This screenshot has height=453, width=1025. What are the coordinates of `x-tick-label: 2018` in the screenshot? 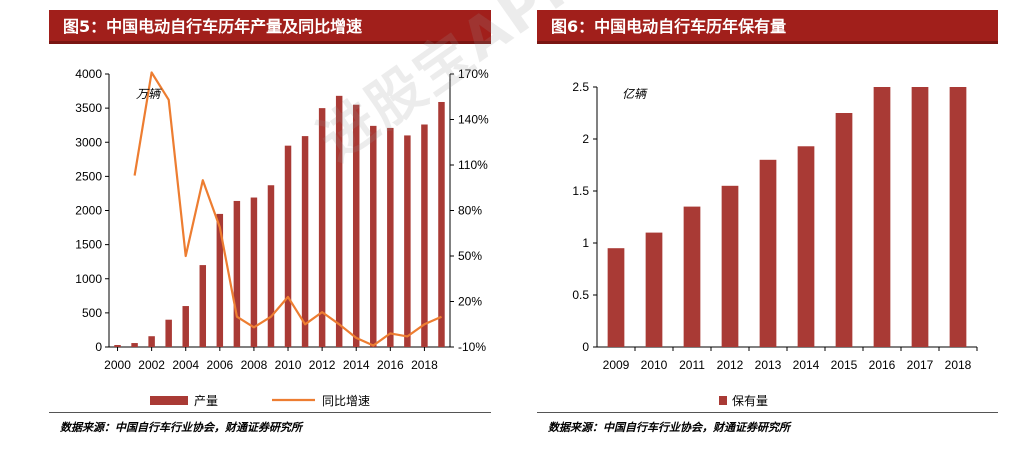 It's located at (424, 365).